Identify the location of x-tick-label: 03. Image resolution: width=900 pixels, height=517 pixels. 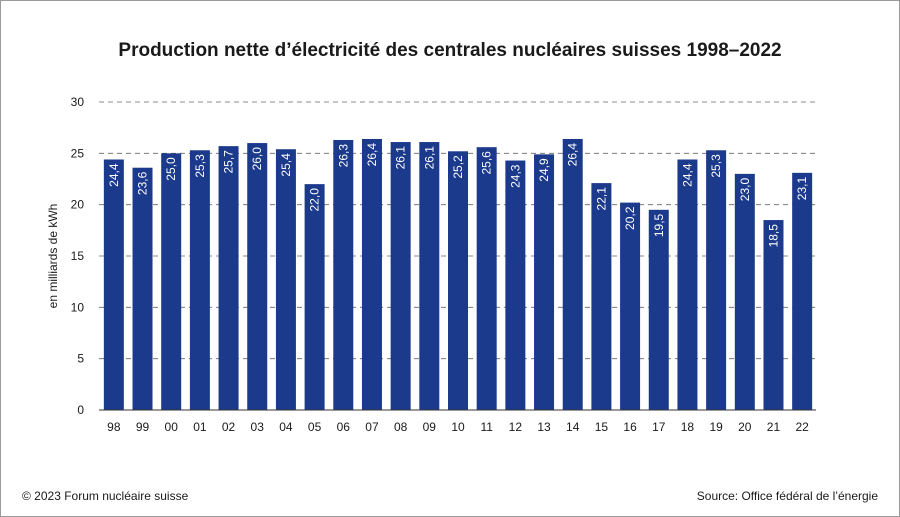
(258, 427).